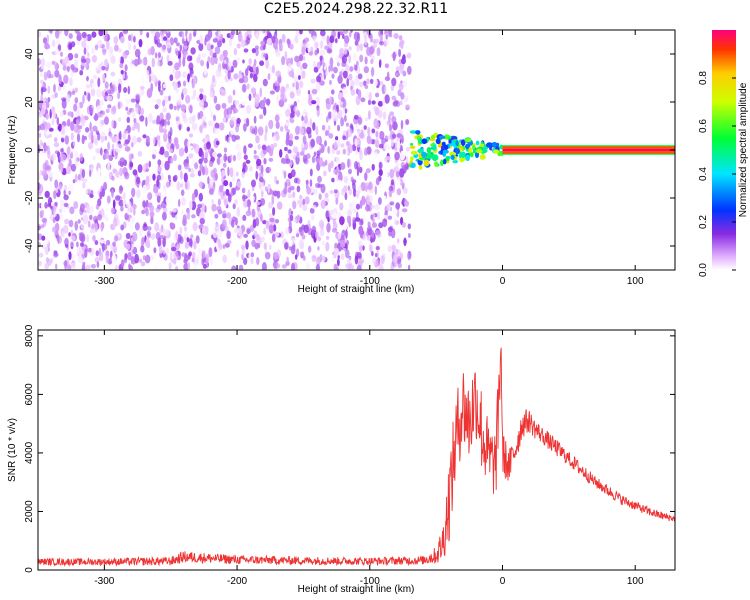  I want to click on heatmap-y-tick-label: 0, so click(29, 150).